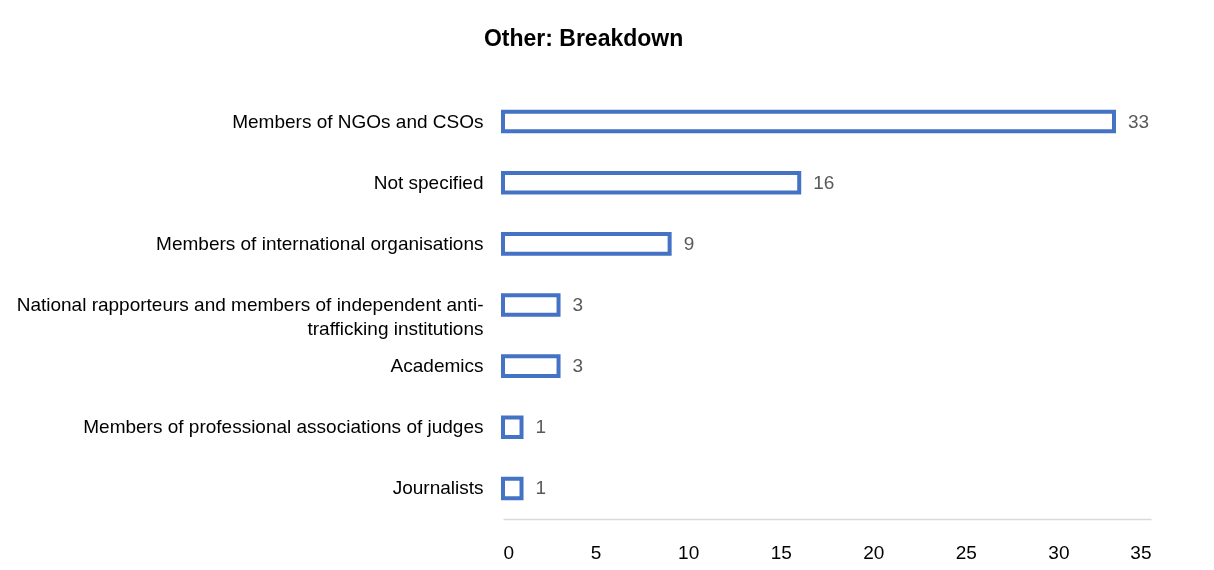 The height and width of the screenshot is (570, 1214). I want to click on x-tick-label: 10, so click(689, 552).